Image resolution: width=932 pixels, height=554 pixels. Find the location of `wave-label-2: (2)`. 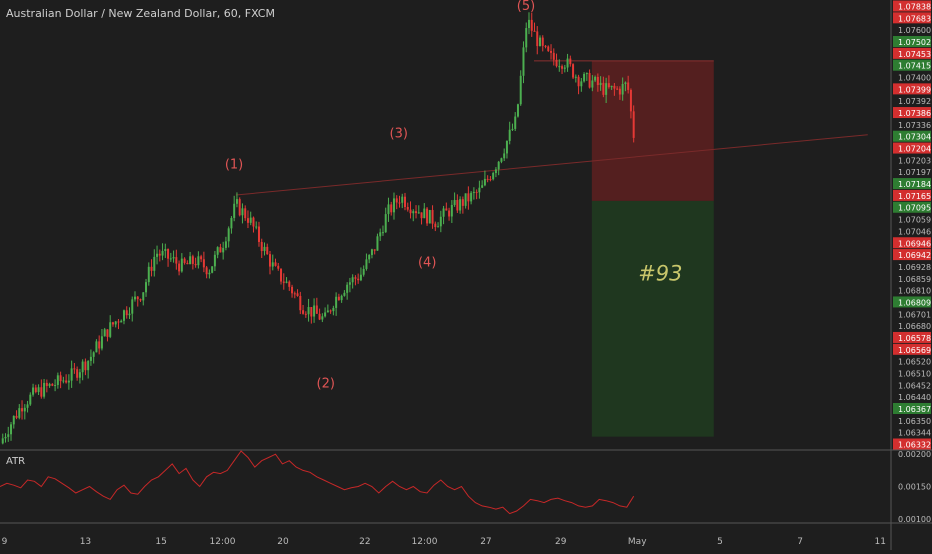

wave-label-2: (2) is located at coordinates (326, 383).